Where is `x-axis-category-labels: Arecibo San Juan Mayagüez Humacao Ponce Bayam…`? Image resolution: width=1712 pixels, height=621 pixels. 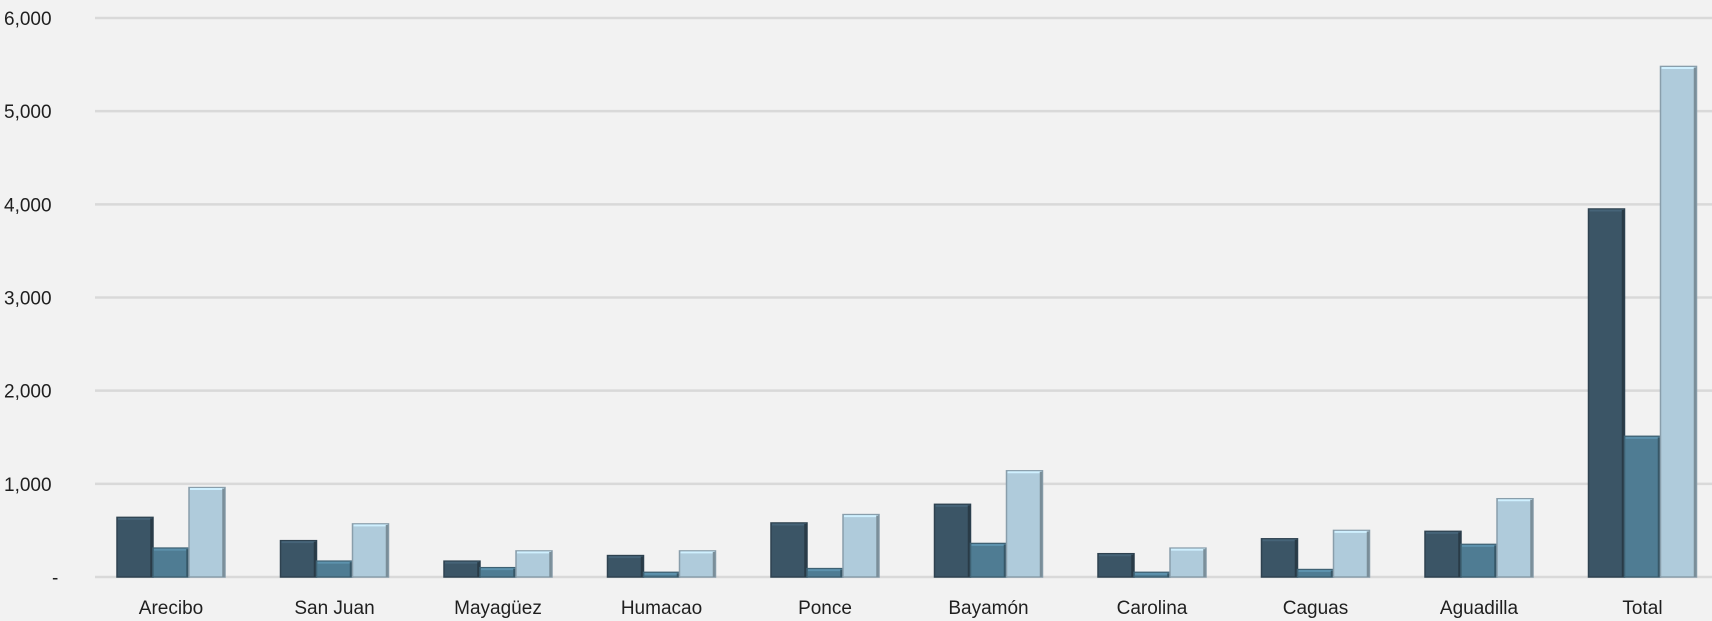 x-axis-category-labels: Arecibo San Juan Mayagüez Humacao Ponce Bayam… is located at coordinates (901, 608).